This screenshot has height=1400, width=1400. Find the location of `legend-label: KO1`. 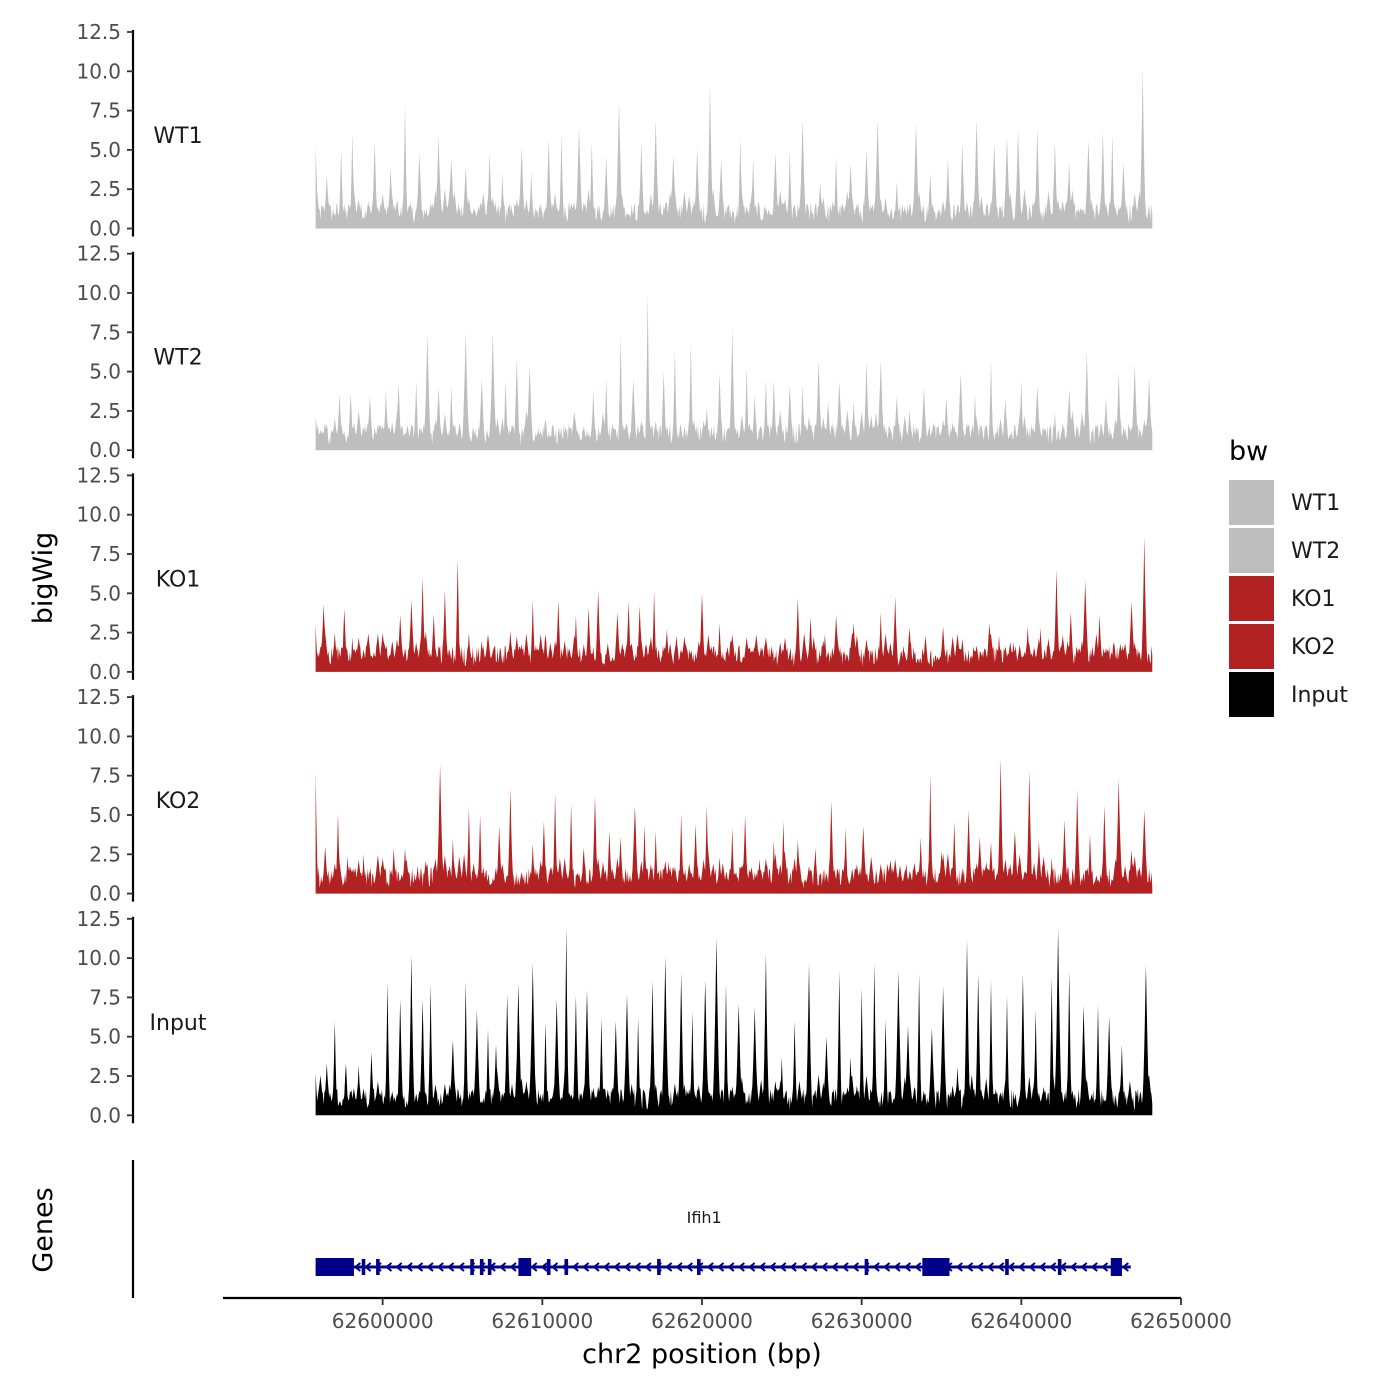

legend-label: KO1 is located at coordinates (1313, 599).